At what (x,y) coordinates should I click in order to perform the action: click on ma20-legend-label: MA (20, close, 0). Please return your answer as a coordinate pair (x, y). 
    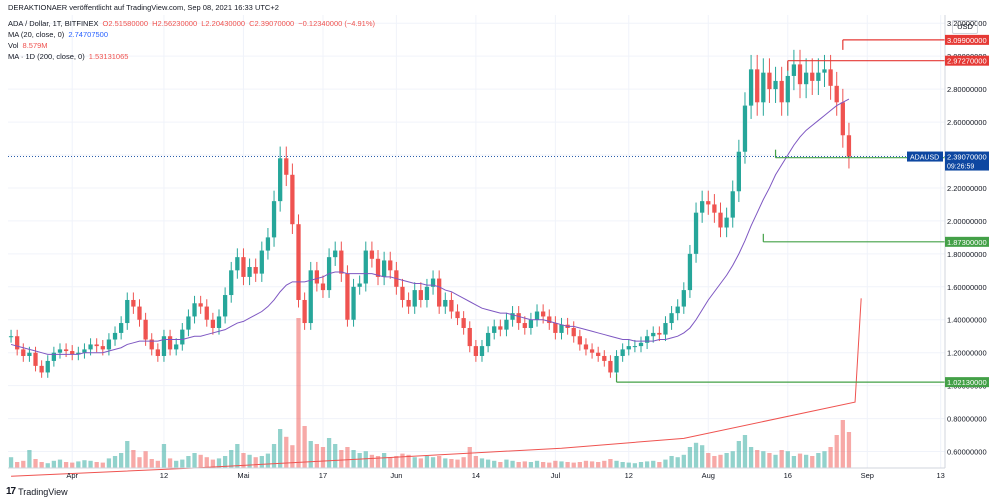
    Looking at the image, I should click on (36, 34).